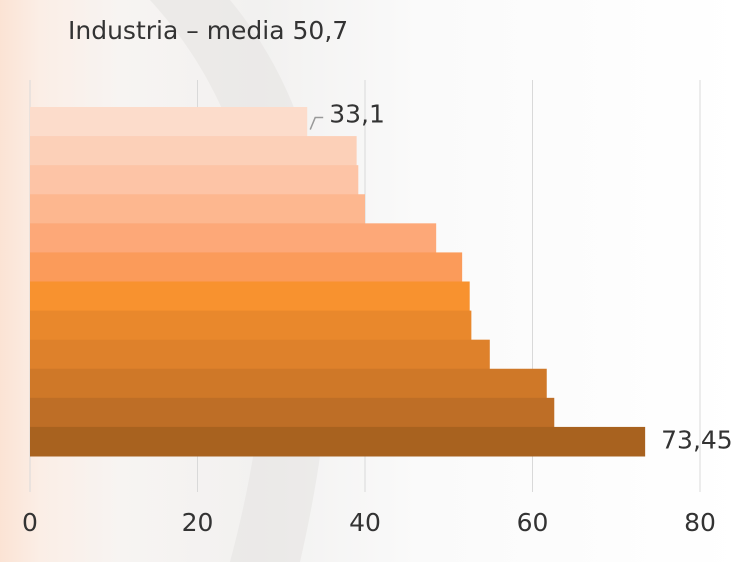 This screenshot has width=744, height=562. Describe the element at coordinates (30, 522) in the screenshot. I see `x-tick-label: 0` at that location.